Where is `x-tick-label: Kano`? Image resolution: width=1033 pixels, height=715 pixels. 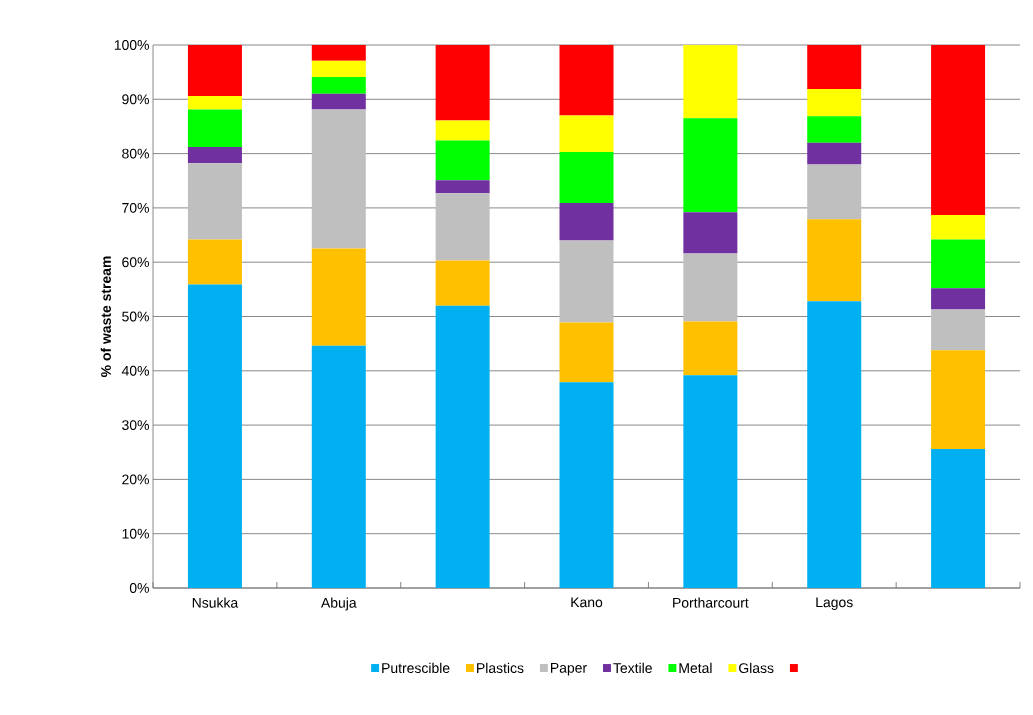
x-tick-label: Kano is located at coordinates (587, 602).